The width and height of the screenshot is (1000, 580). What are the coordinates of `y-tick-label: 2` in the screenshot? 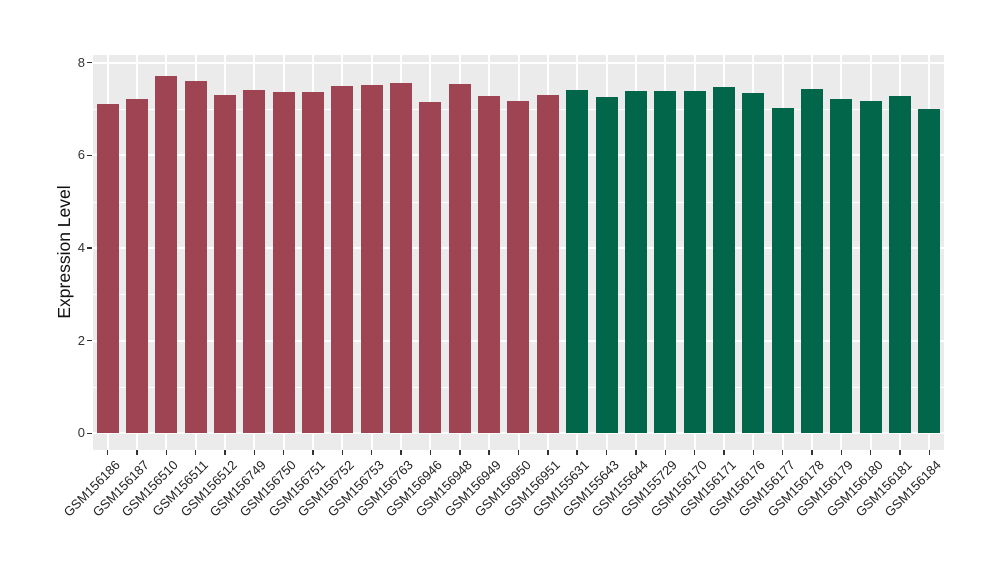 It's located at (81, 340).